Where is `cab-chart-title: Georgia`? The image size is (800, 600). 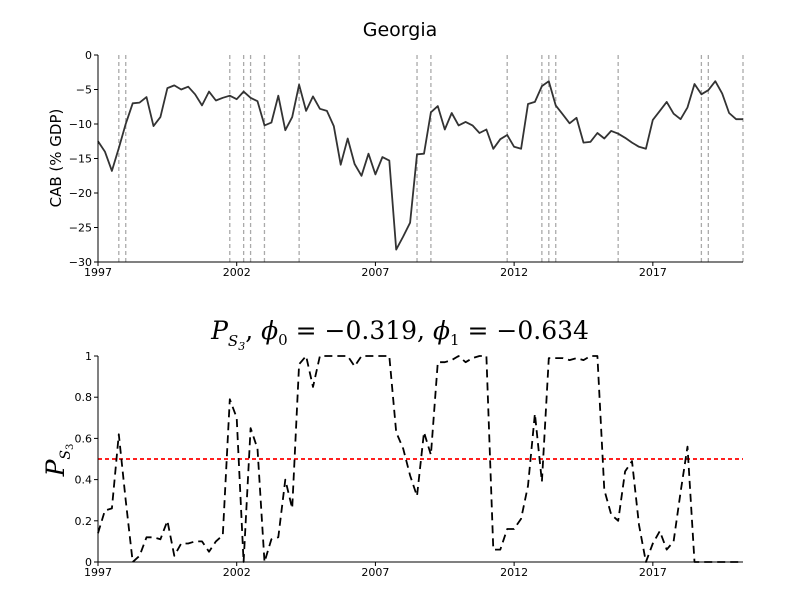
cab-chart-title: Georgia is located at coordinates (400, 30).